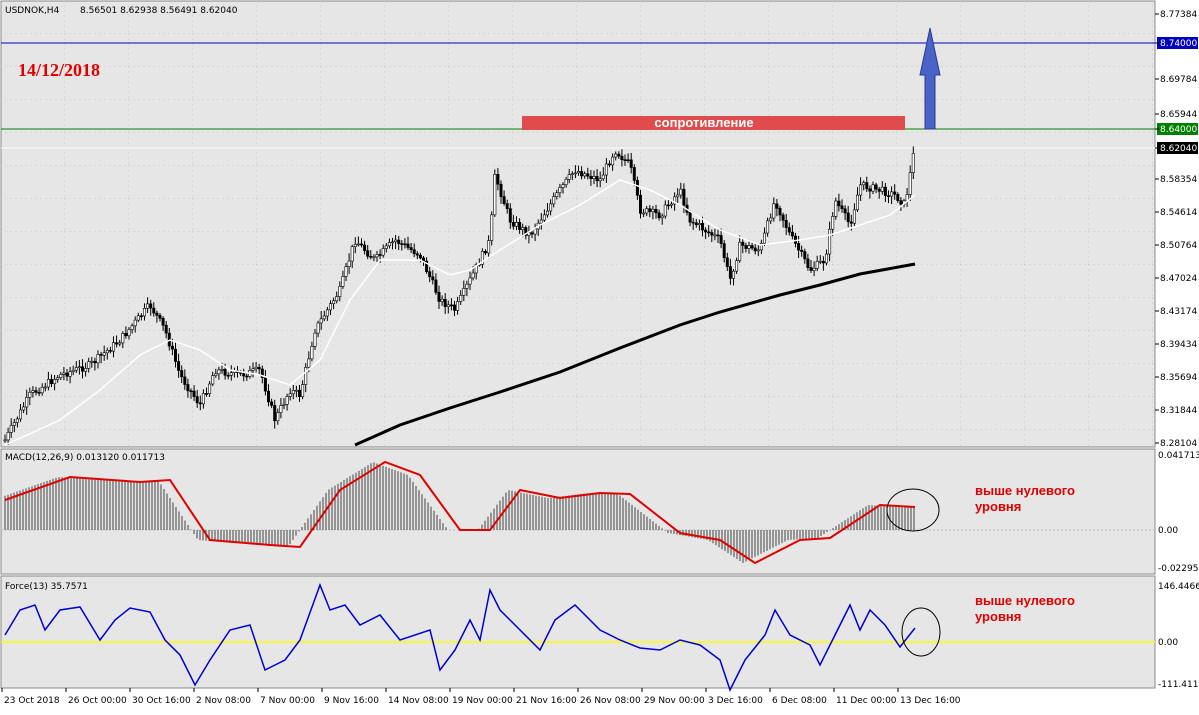  I want to click on macd-histogram, so click(459, 512).